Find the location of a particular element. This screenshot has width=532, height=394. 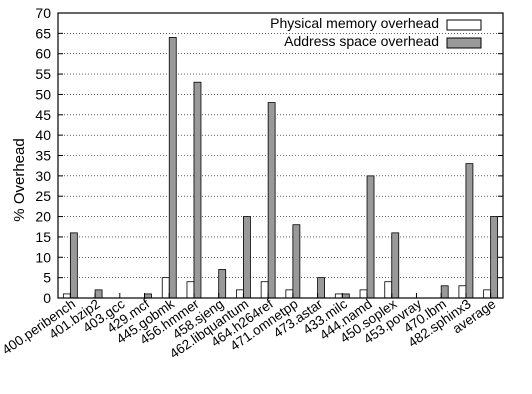

y-tick-label: 25 is located at coordinates (43, 196).